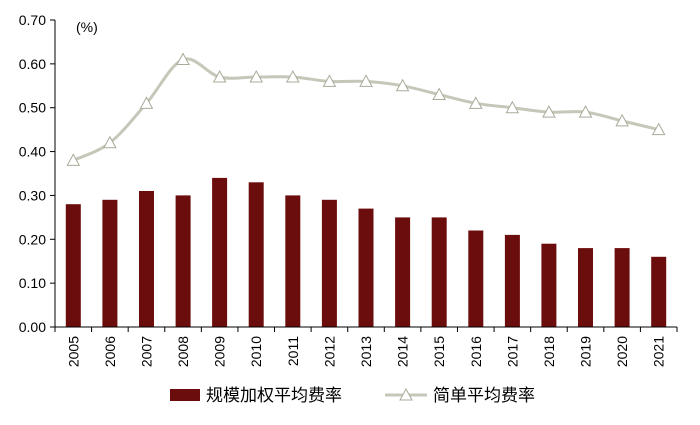 The image size is (700, 425). I want to click on legend-swatch-bar, so click(185, 395).